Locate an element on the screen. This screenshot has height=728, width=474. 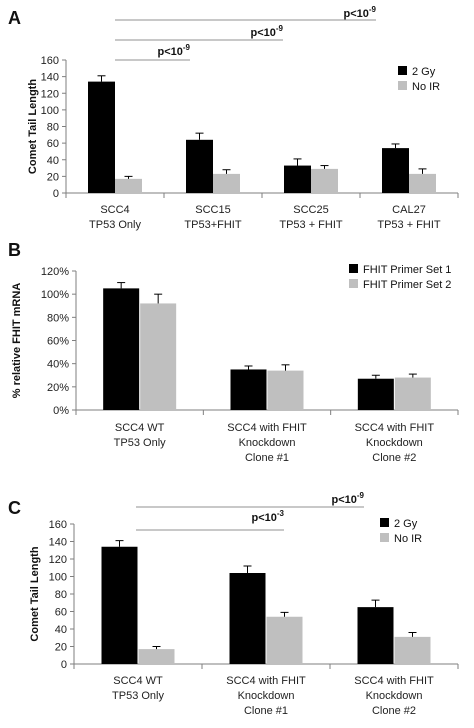
panel-label: C is located at coordinates (14, 508).